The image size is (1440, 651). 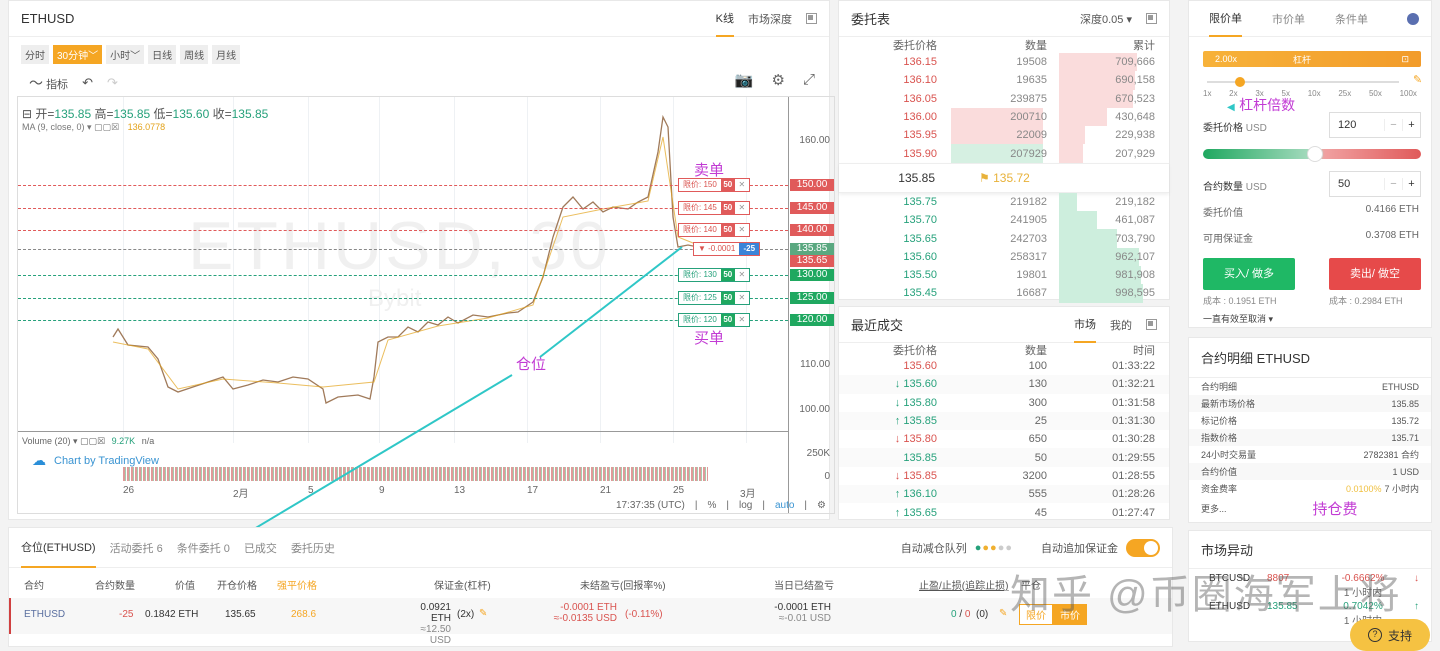 I want to click on tab-order-history: 委托历史, so click(x=312, y=548).